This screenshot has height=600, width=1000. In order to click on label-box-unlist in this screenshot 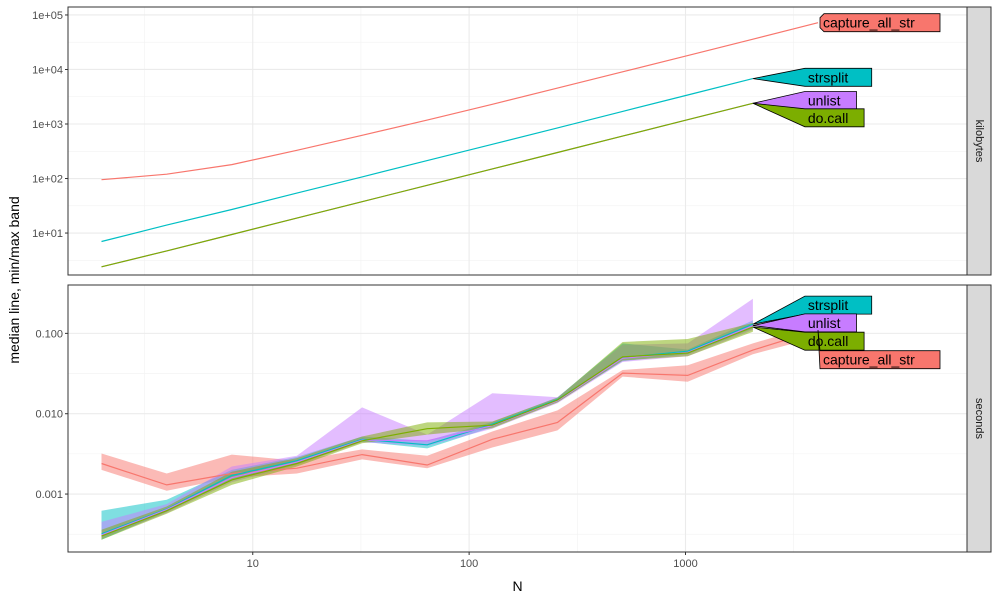, I will do `click(804, 323)`.